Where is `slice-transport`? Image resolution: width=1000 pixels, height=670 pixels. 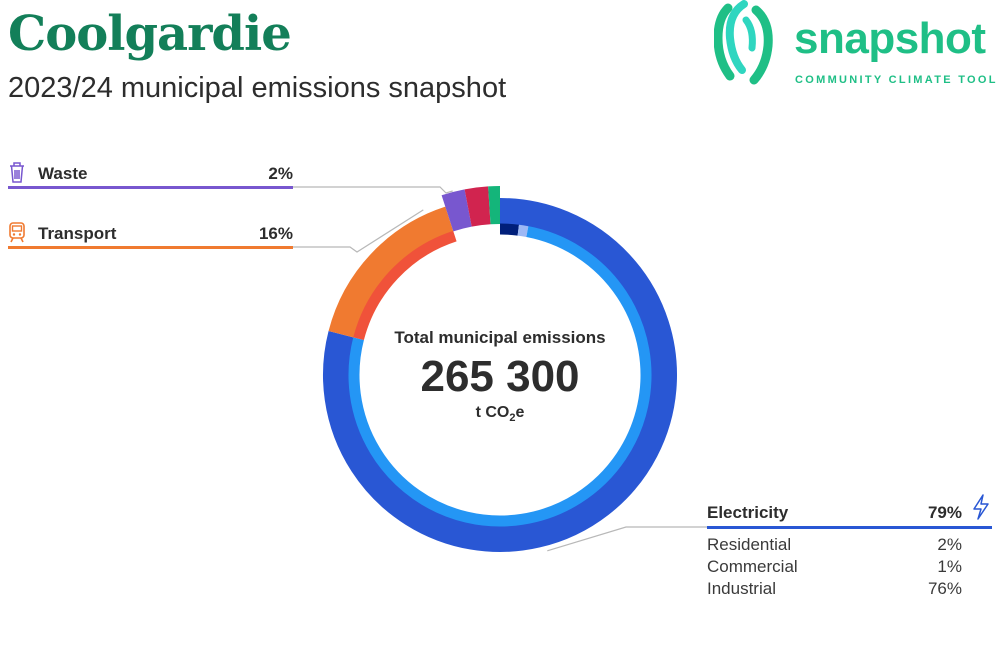
slice-transport is located at coordinates (391, 272).